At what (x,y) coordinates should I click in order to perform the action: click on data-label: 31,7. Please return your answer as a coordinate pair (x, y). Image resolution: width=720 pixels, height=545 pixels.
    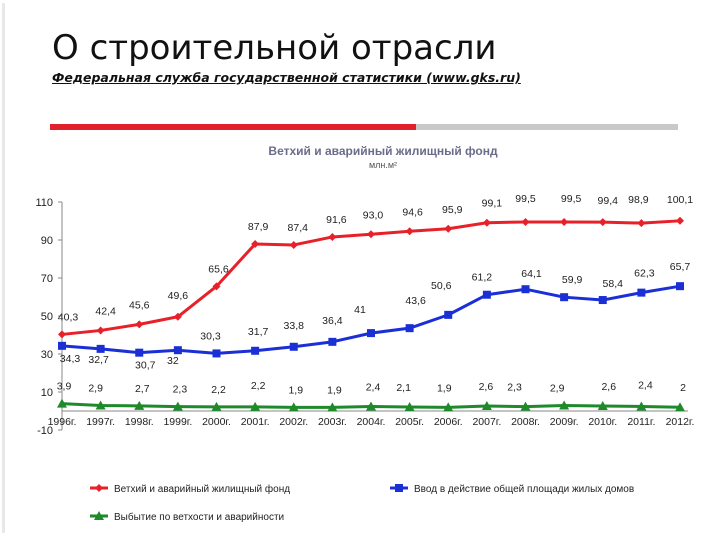
    Looking at the image, I should click on (258, 332).